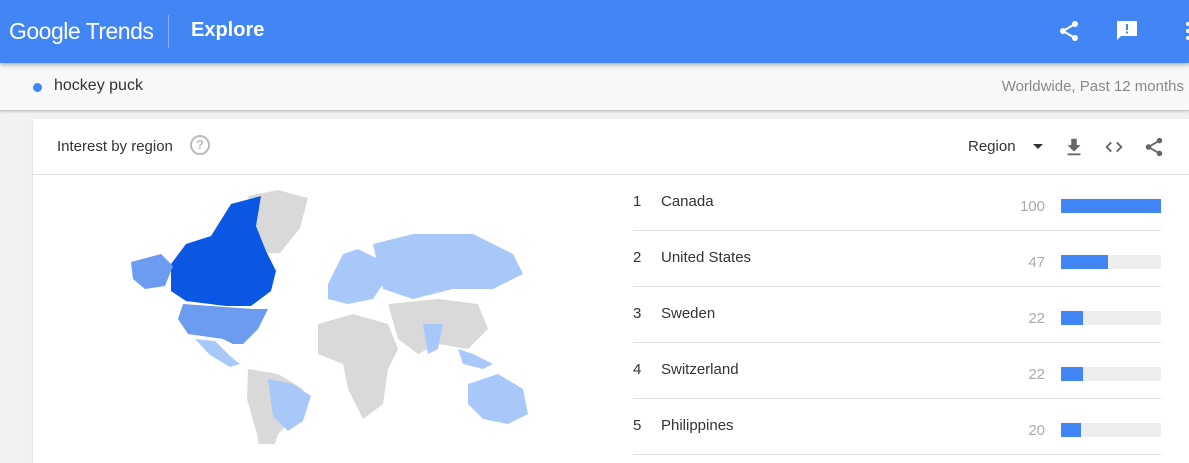  I want to click on region-rank: 1, so click(637, 201).